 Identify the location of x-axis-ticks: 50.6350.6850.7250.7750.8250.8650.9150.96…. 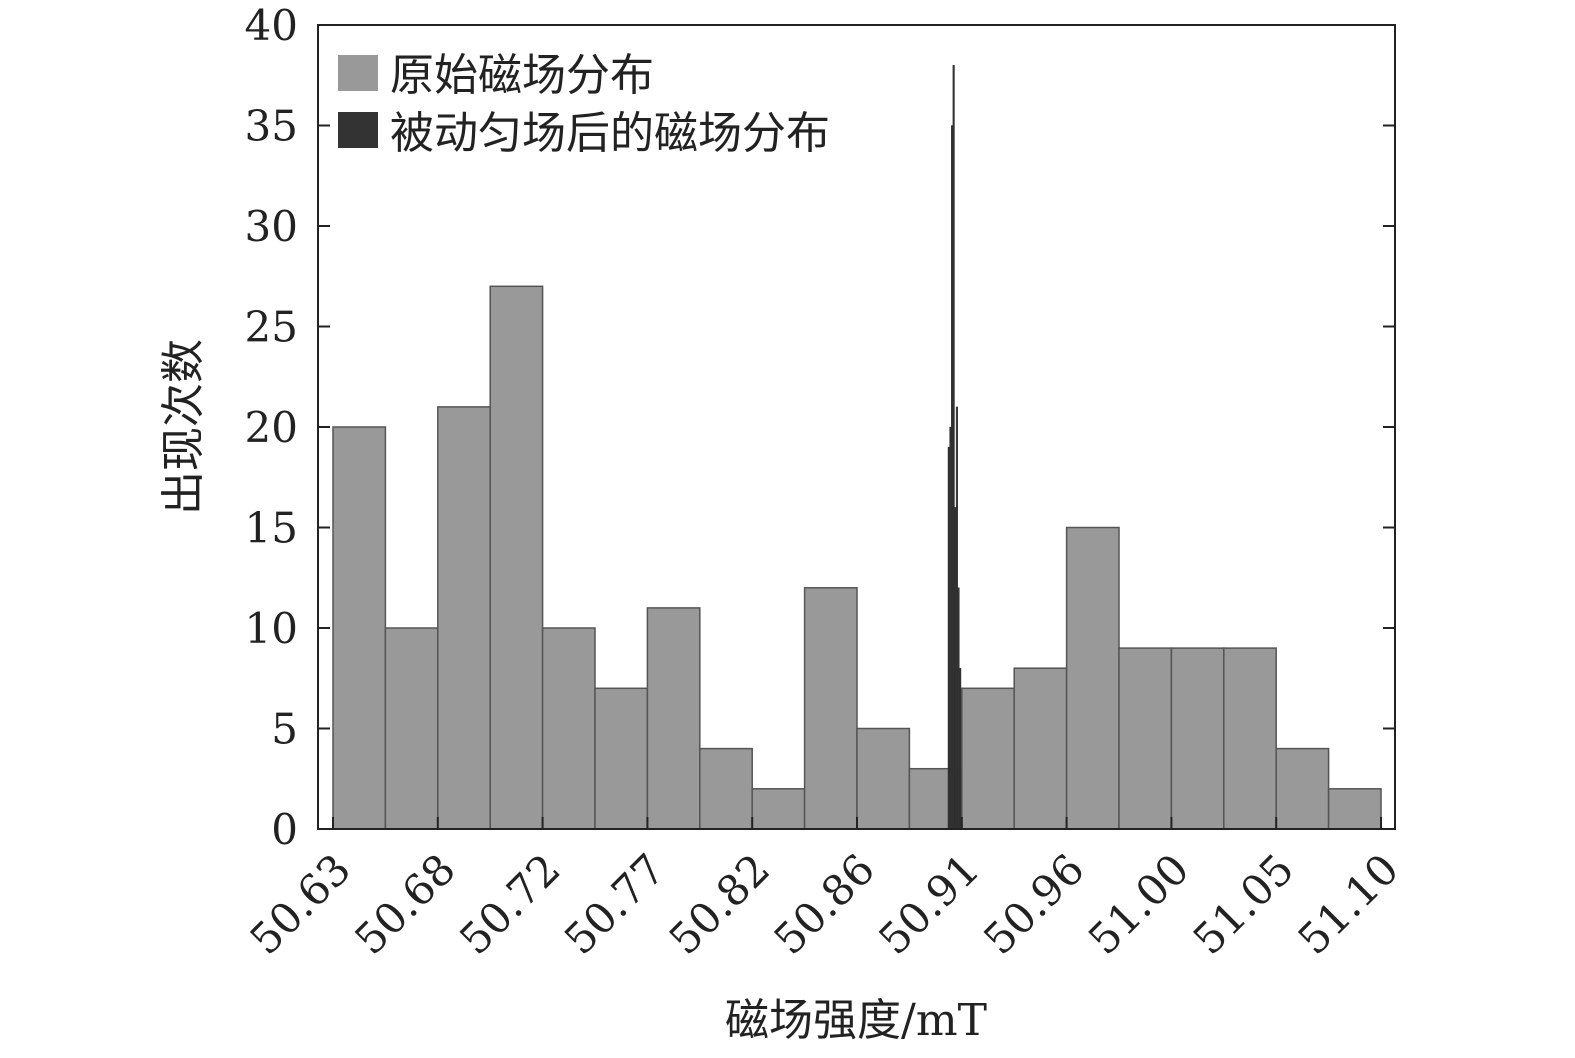
(824, 890).